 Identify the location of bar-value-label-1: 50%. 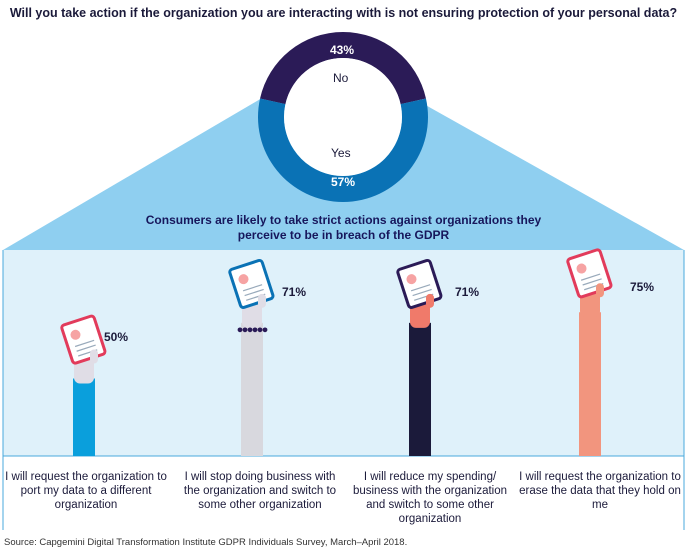
(116, 337).